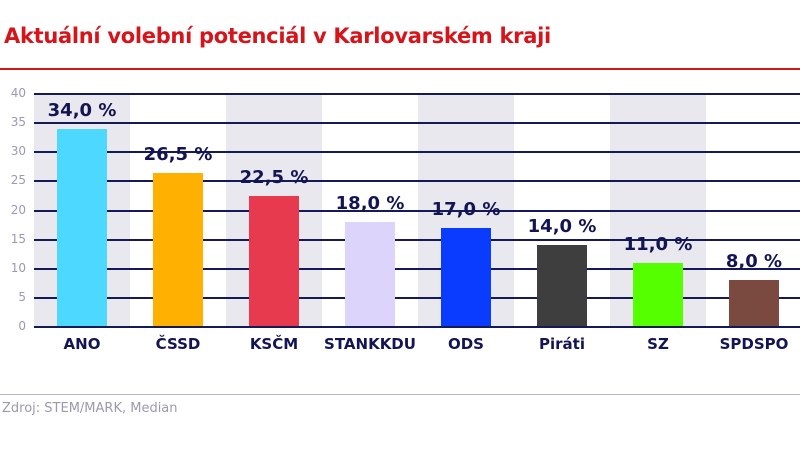 The height and width of the screenshot is (449, 800). What do you see at coordinates (18, 238) in the screenshot?
I see `y-tick-label: 15` at bounding box center [18, 238].